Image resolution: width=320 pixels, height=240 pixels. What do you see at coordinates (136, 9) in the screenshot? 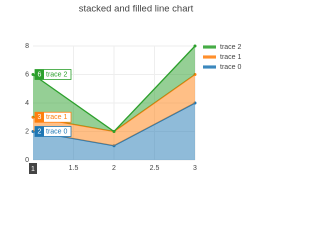
I see `chart-title: stacked and filled line chart` at bounding box center [136, 9].